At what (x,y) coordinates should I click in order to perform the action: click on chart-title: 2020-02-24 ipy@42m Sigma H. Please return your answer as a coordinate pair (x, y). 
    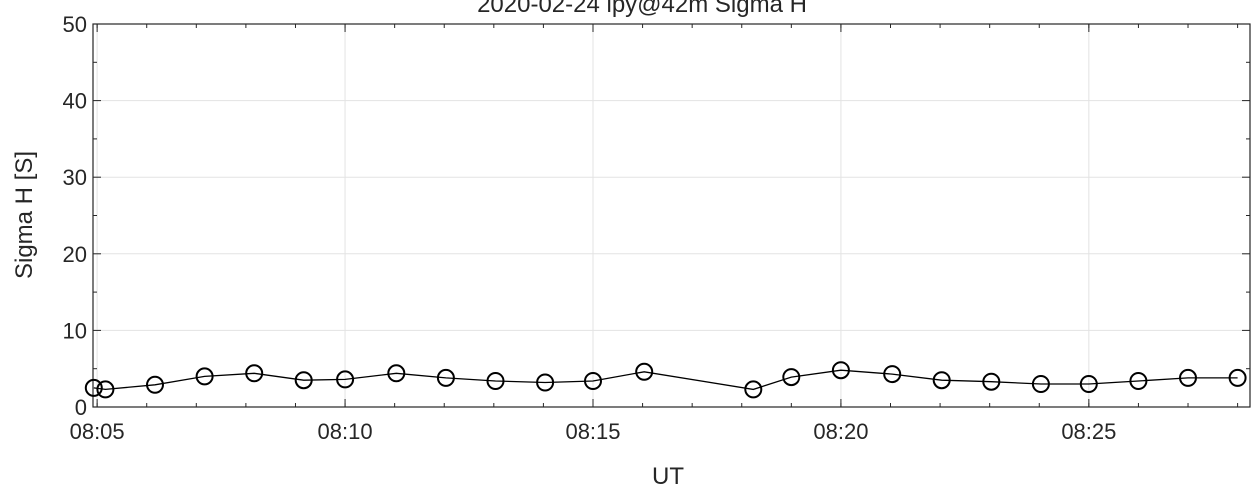
    Looking at the image, I should click on (642, 9).